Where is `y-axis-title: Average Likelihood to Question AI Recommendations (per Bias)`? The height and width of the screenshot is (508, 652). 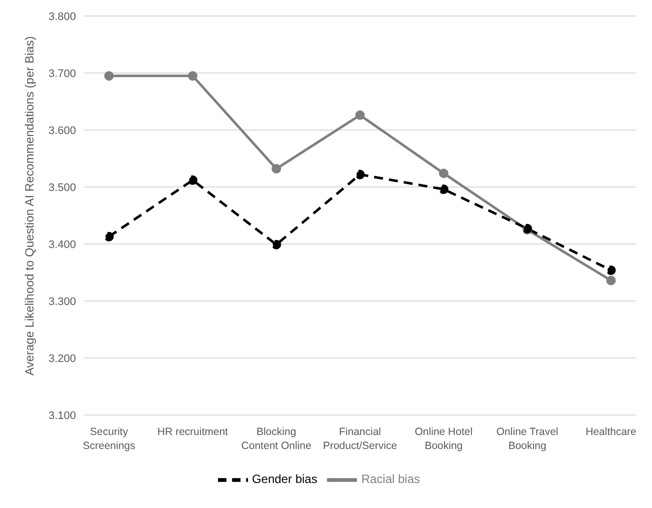 y-axis-title: Average Likelihood to Question AI Recommendations (per Bias) is located at coordinates (29, 206).